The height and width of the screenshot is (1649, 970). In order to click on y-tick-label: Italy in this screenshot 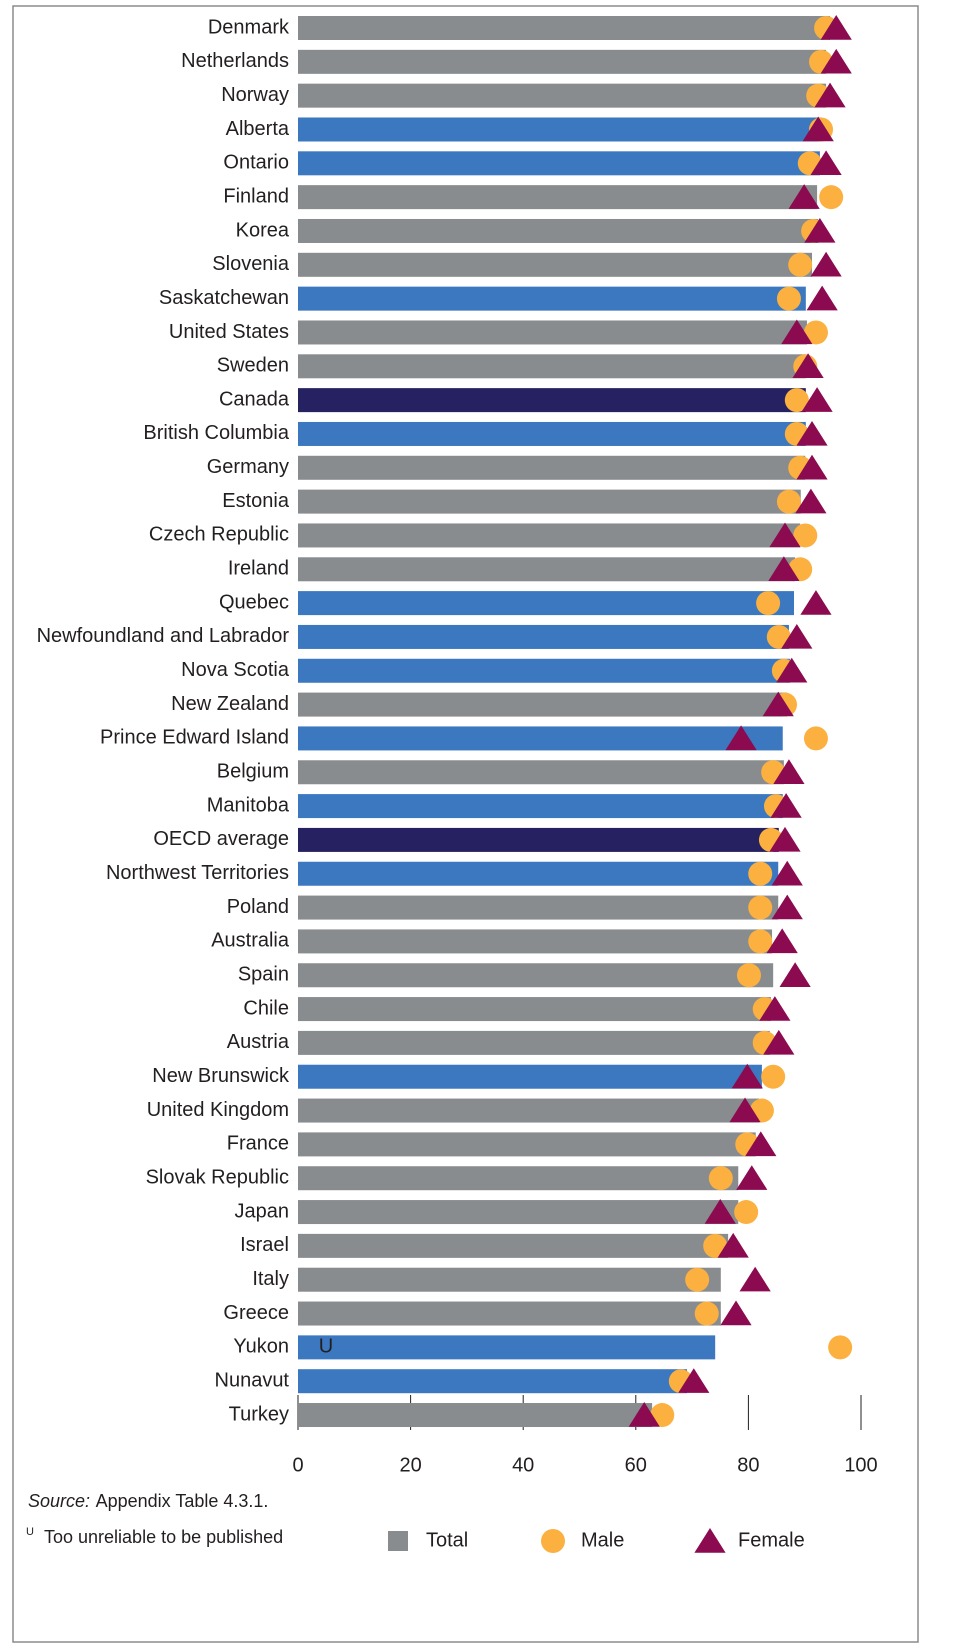, I will do `click(270, 1279)`.